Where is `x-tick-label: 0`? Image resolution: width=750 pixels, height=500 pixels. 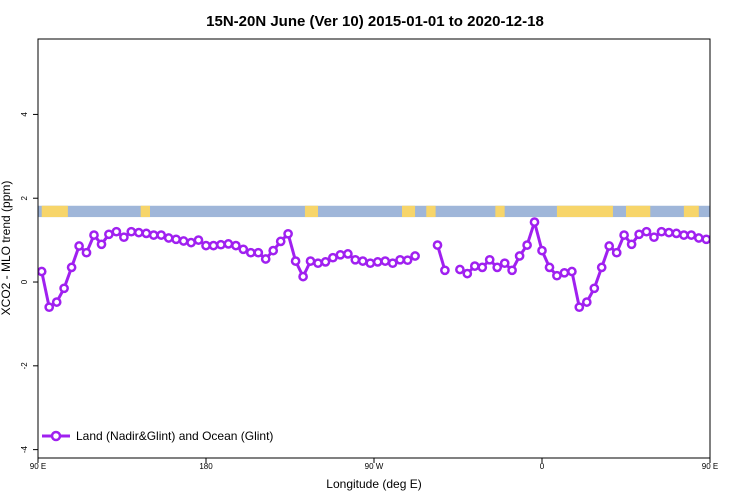 x-tick-label: 0 is located at coordinates (542, 466).